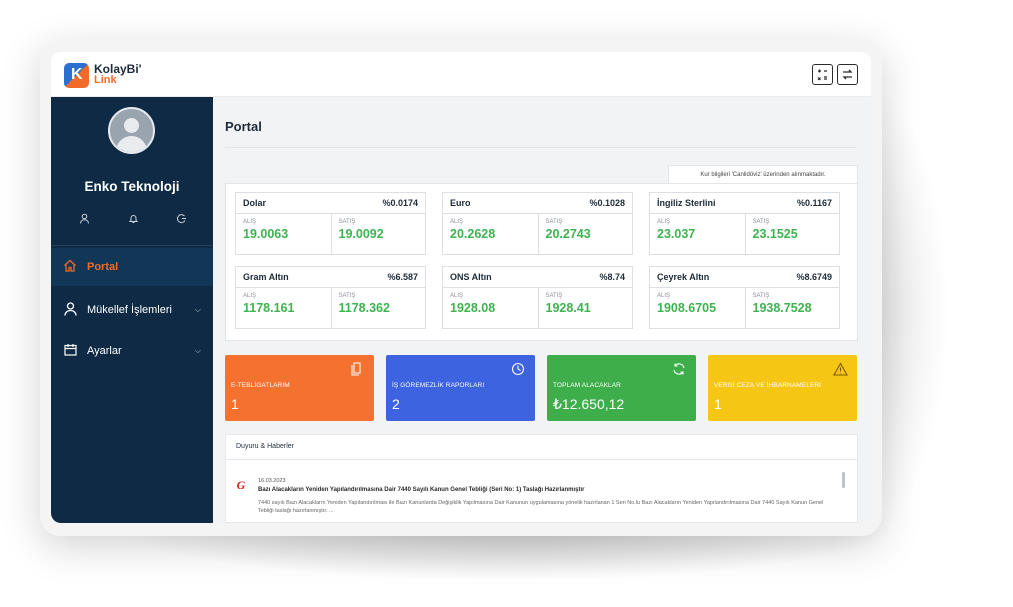  I want to click on title-divider, so click(541, 147).